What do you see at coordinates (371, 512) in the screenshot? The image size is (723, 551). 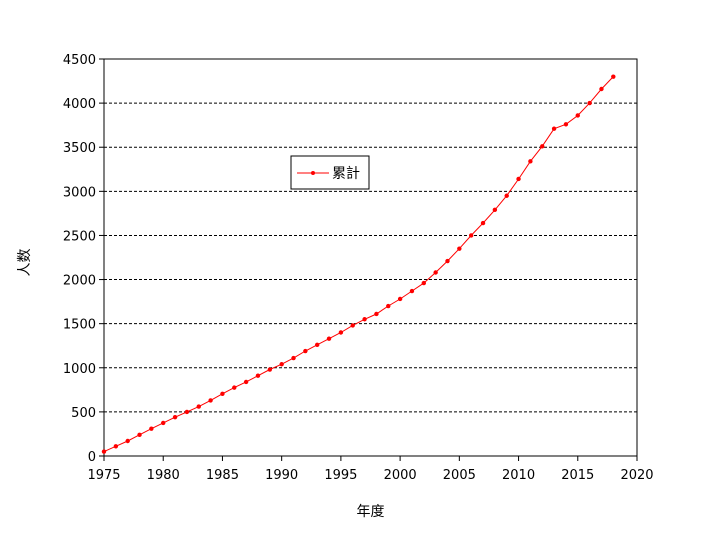 I see `x-axis-title: 年度` at bounding box center [371, 512].